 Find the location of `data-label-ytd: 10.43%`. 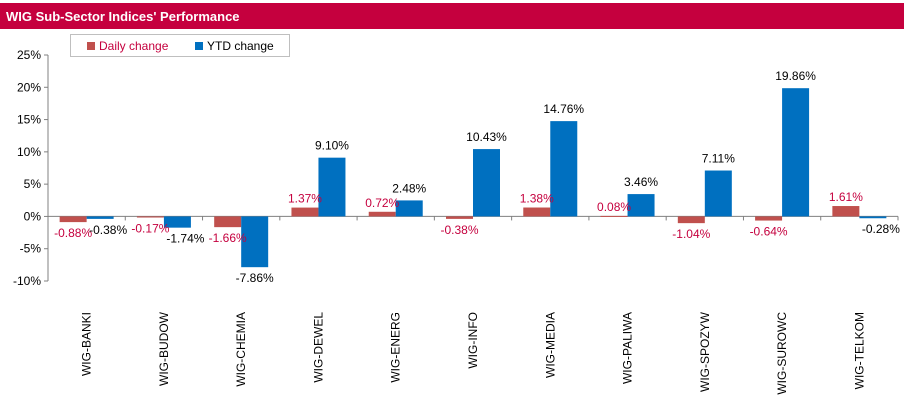

data-label-ytd: 10.43% is located at coordinates (486, 137).